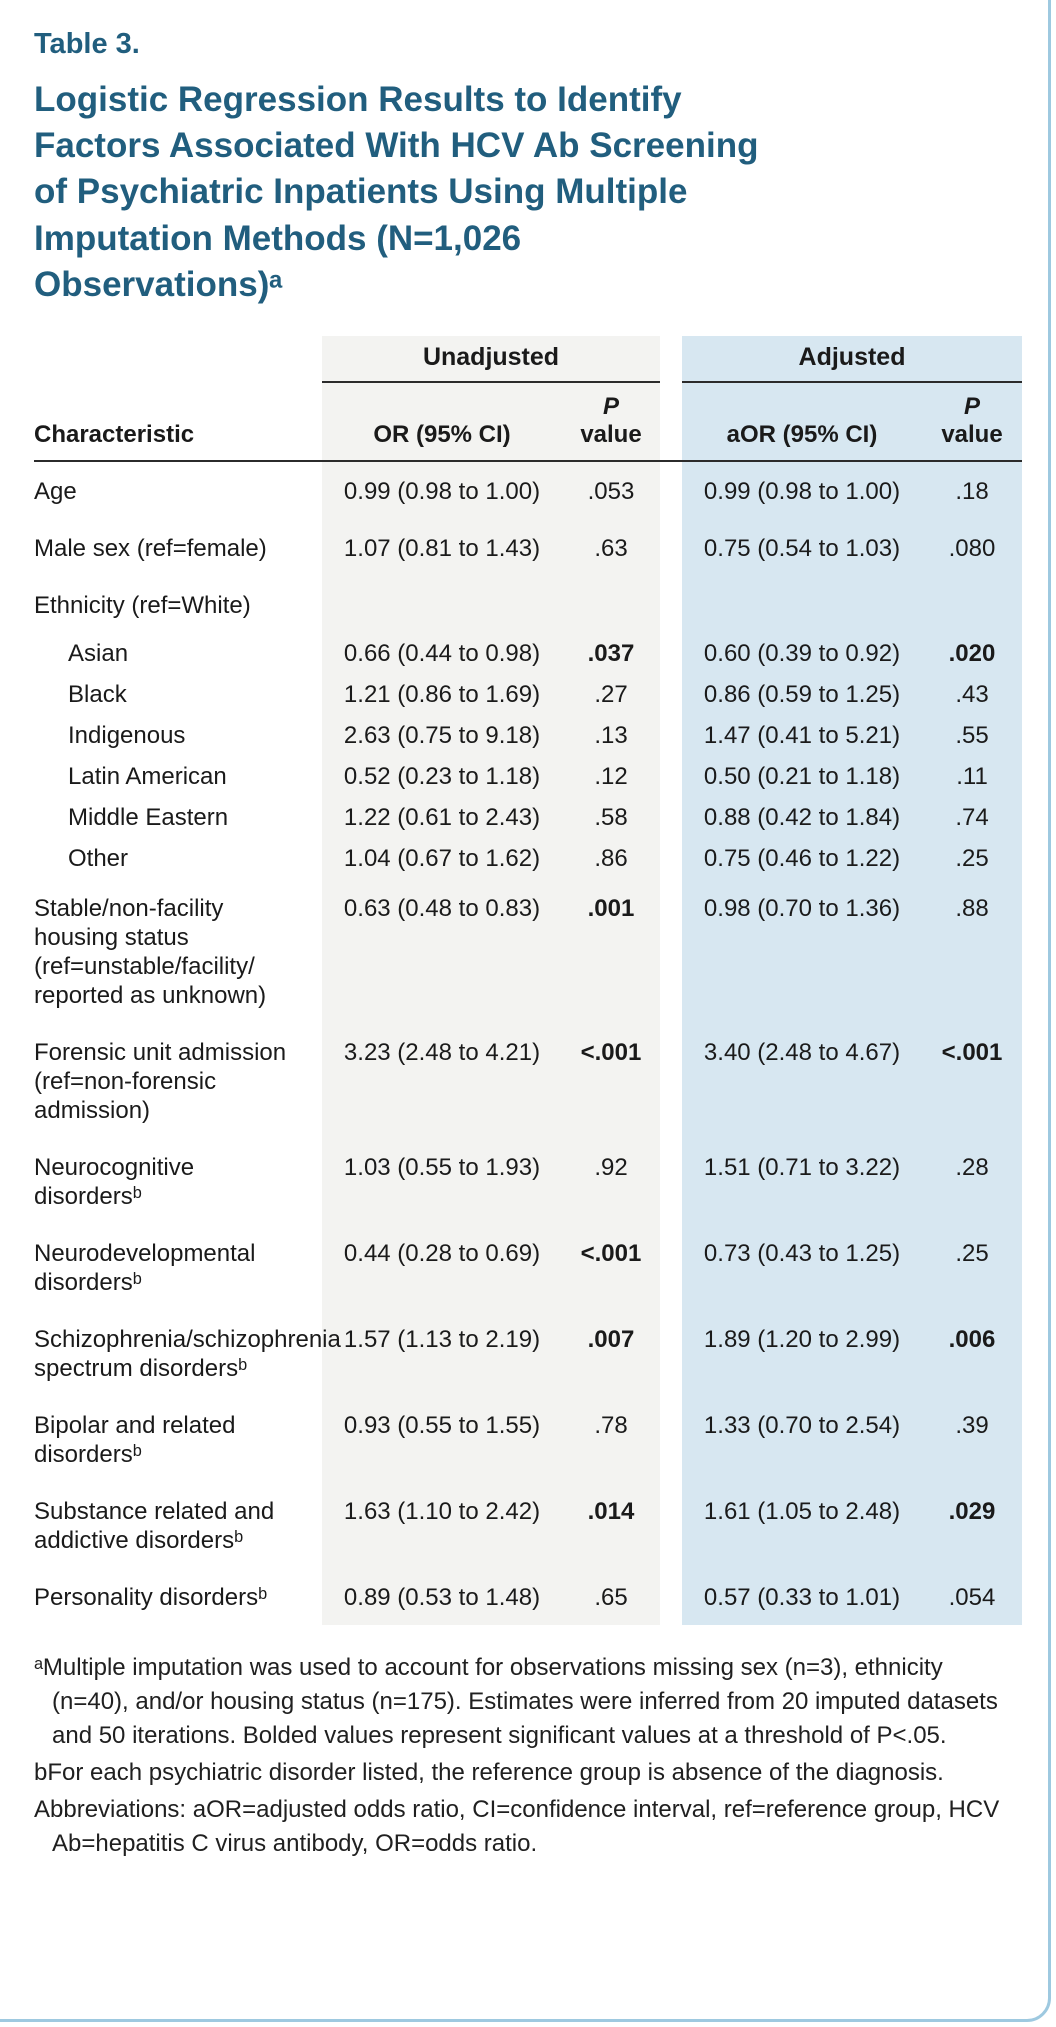 This screenshot has width=1056, height=2027. What do you see at coordinates (135, 1439) in the screenshot?
I see `characteristic-cell: Bipolar and related disordersᵇ` at bounding box center [135, 1439].